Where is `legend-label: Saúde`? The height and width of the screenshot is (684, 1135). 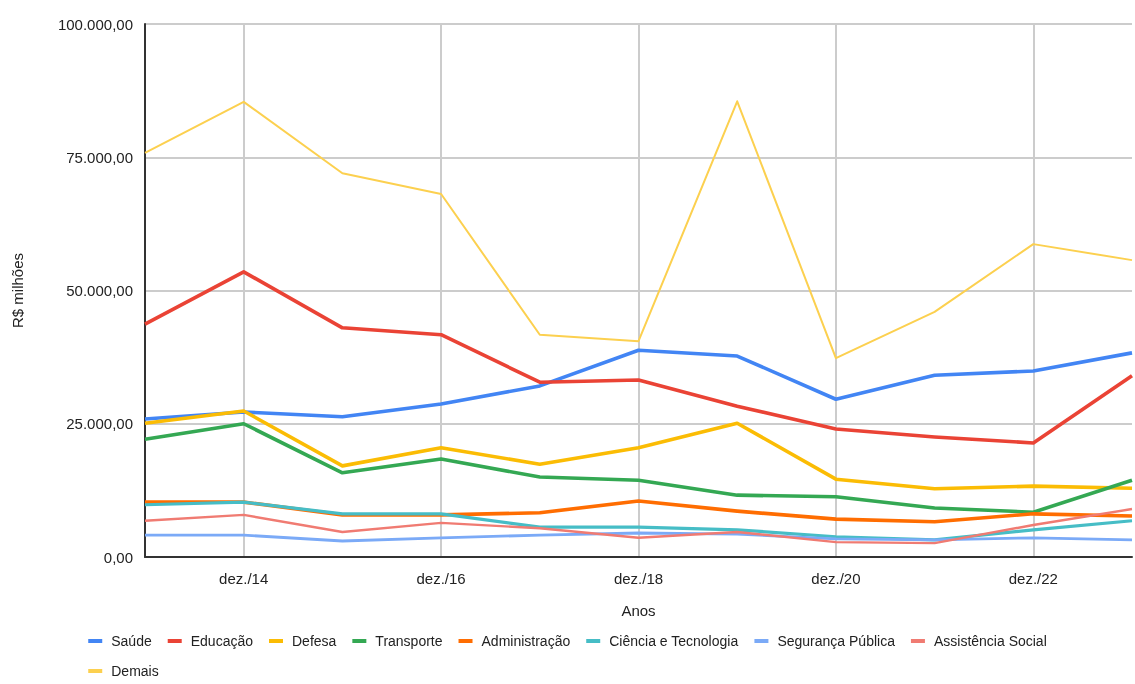
legend-label: Saúde is located at coordinates (131, 641).